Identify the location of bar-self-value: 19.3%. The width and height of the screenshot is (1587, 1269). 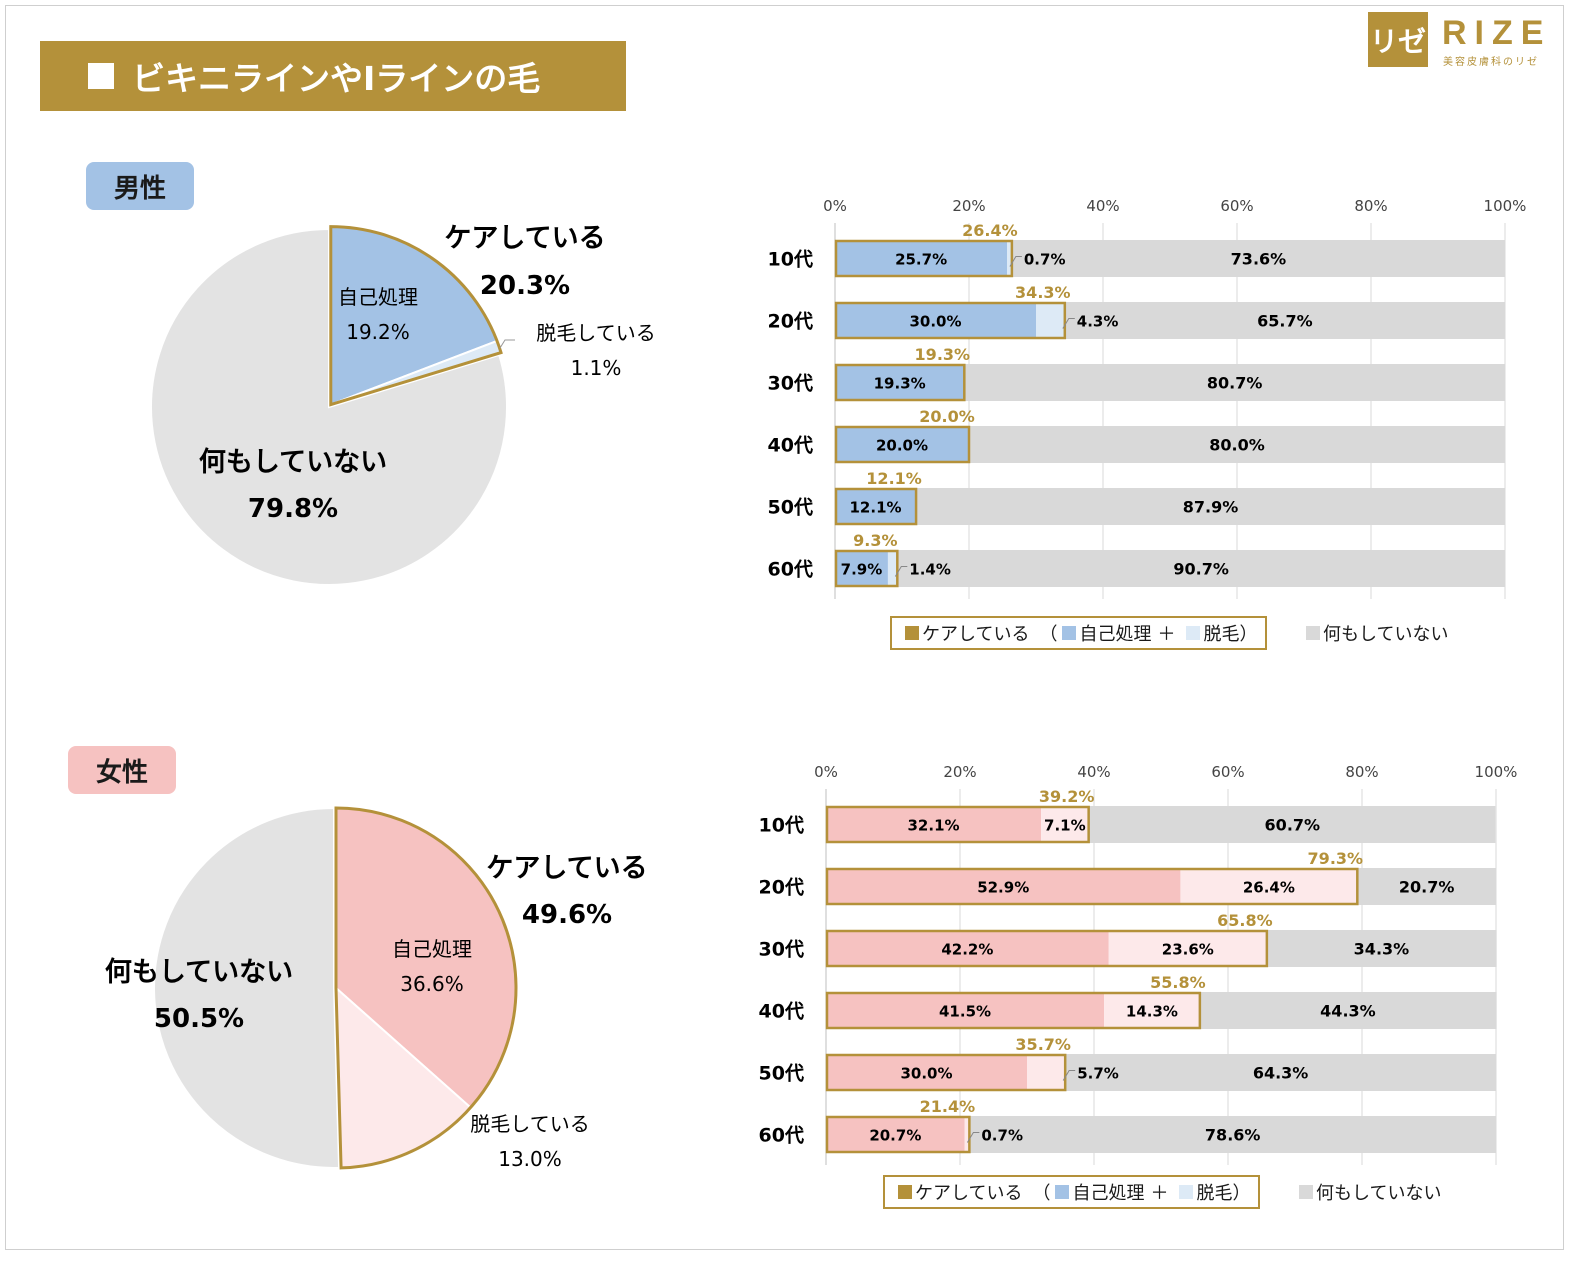
(900, 384).